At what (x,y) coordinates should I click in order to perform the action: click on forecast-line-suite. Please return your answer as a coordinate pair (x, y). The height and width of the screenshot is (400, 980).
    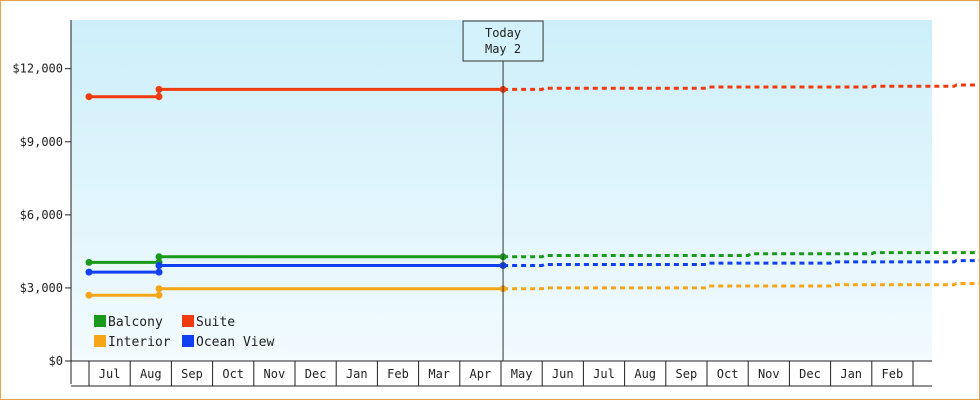
    Looking at the image, I should click on (741, 87).